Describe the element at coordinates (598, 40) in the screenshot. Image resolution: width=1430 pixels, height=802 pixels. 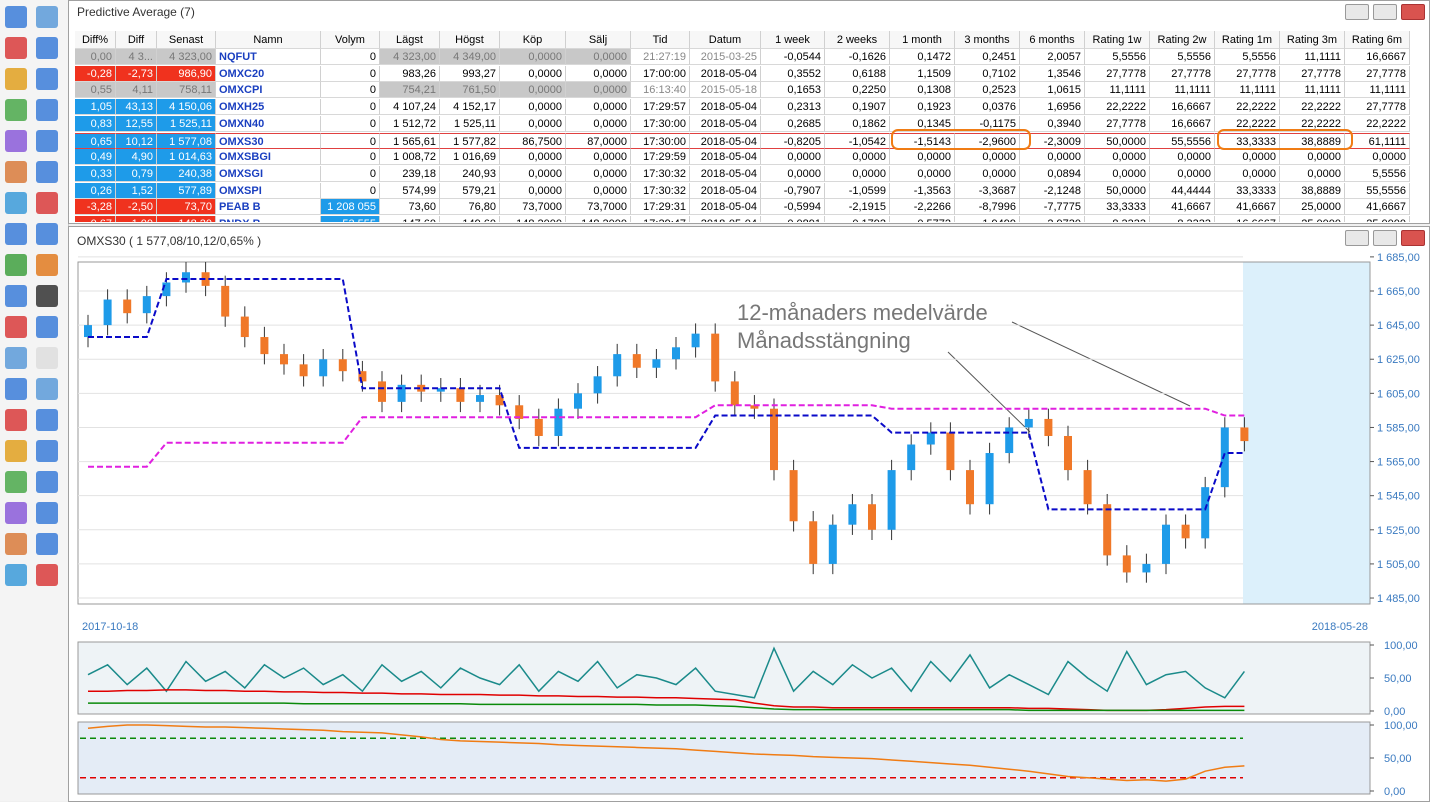
I see `column-header: Sälj` at that location.